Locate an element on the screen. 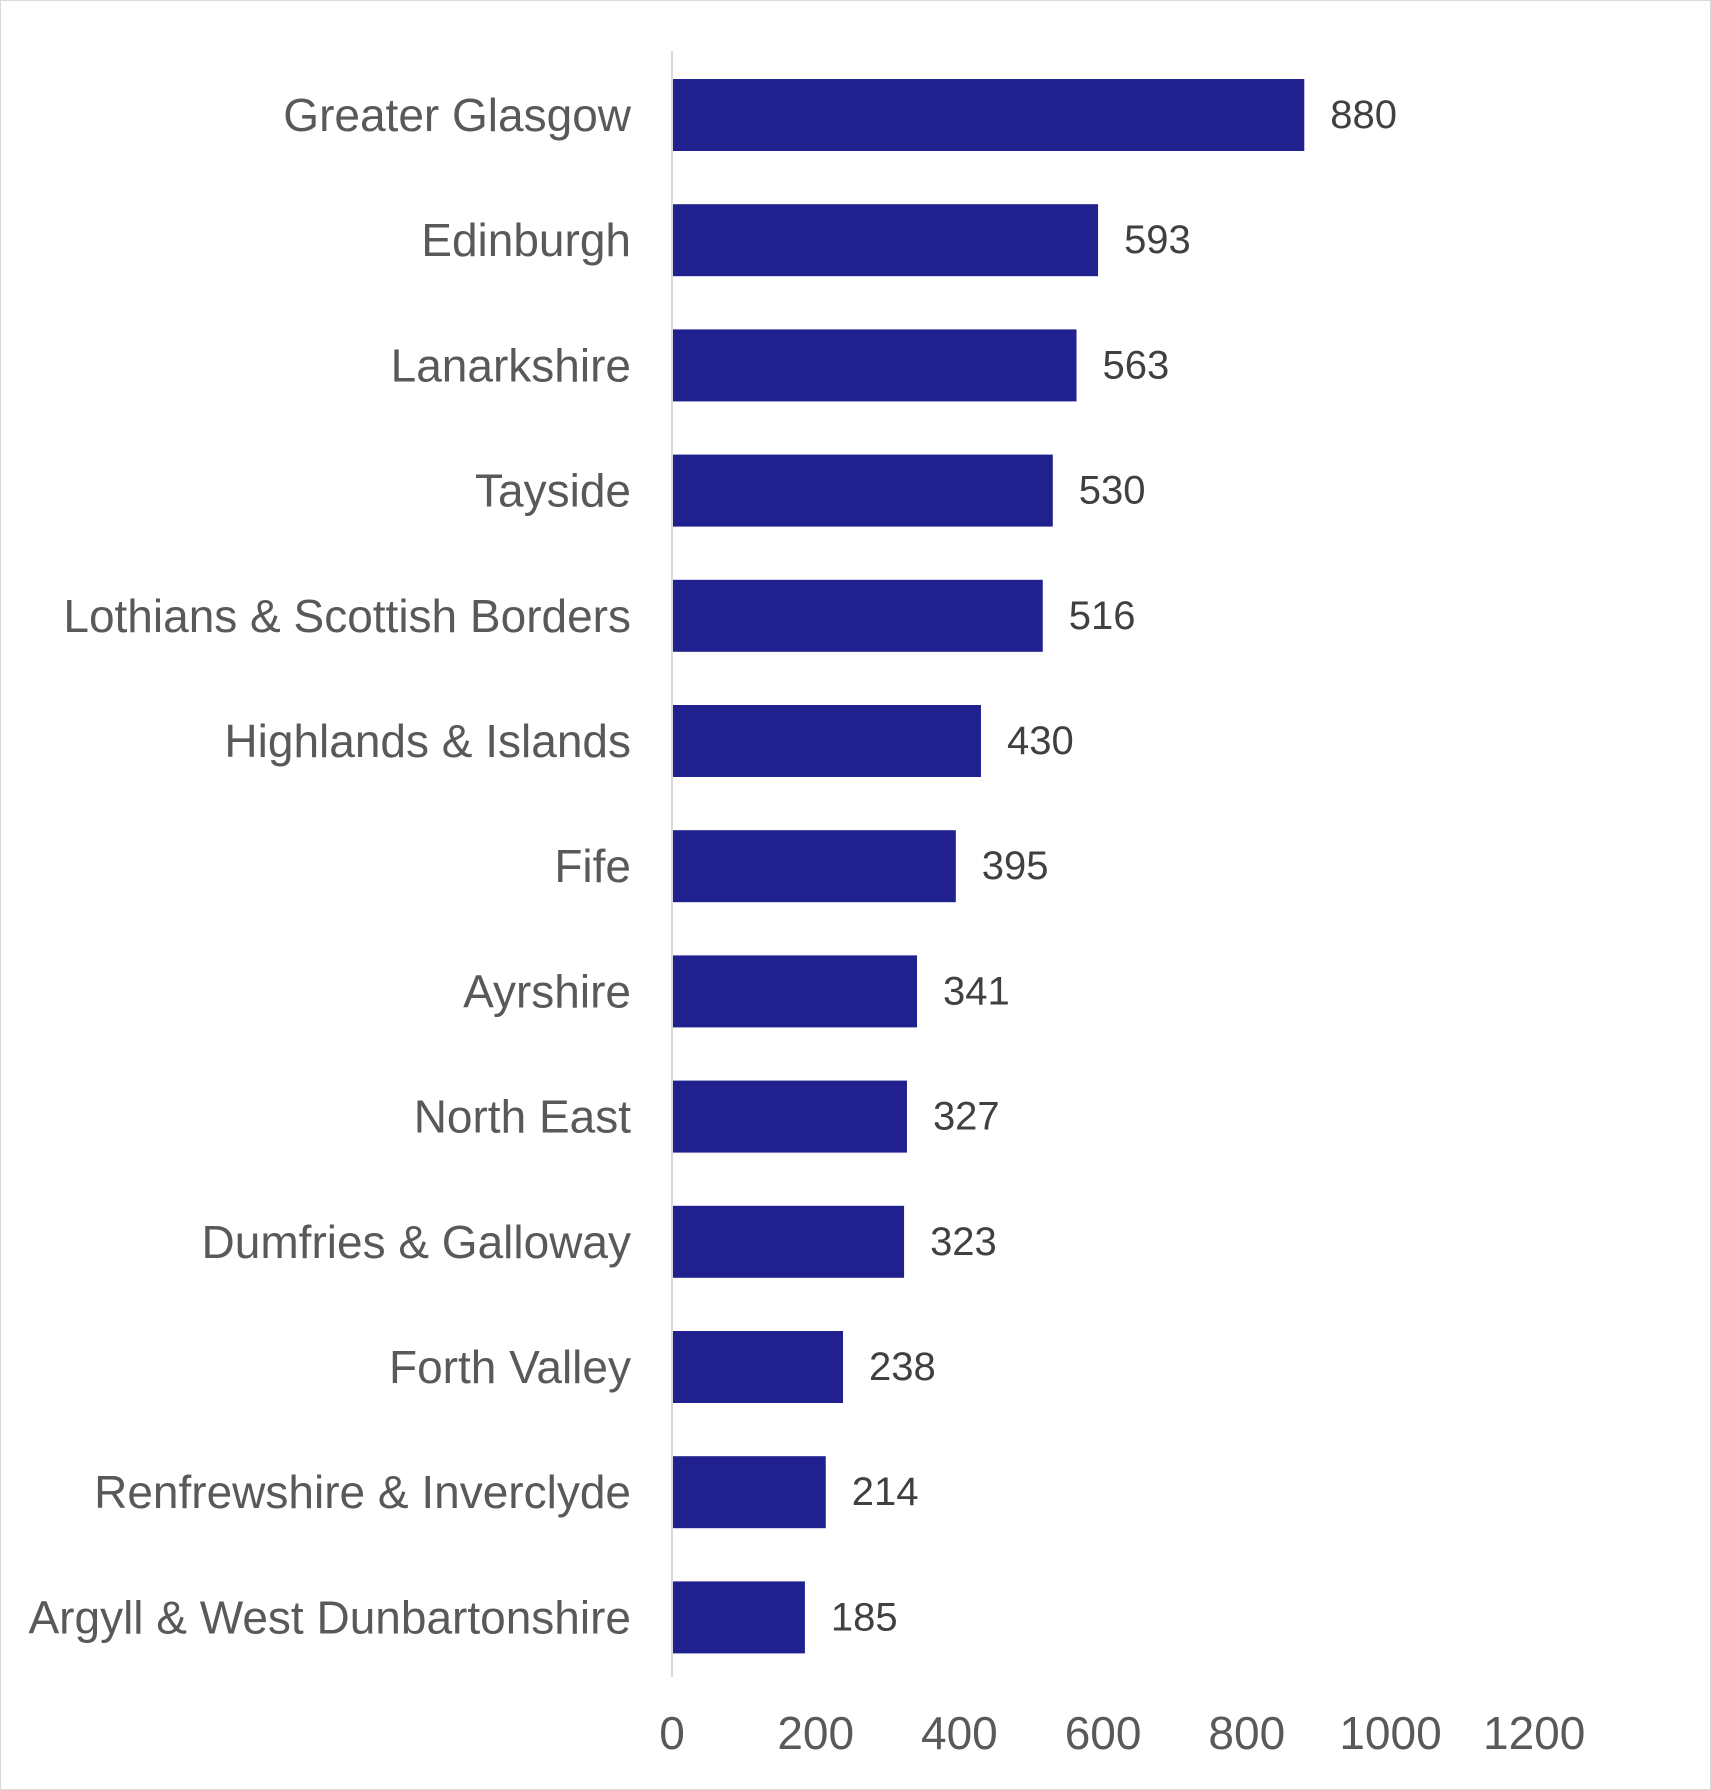 The width and height of the screenshot is (1711, 1790). category-label: Forth Valley is located at coordinates (510, 1367).